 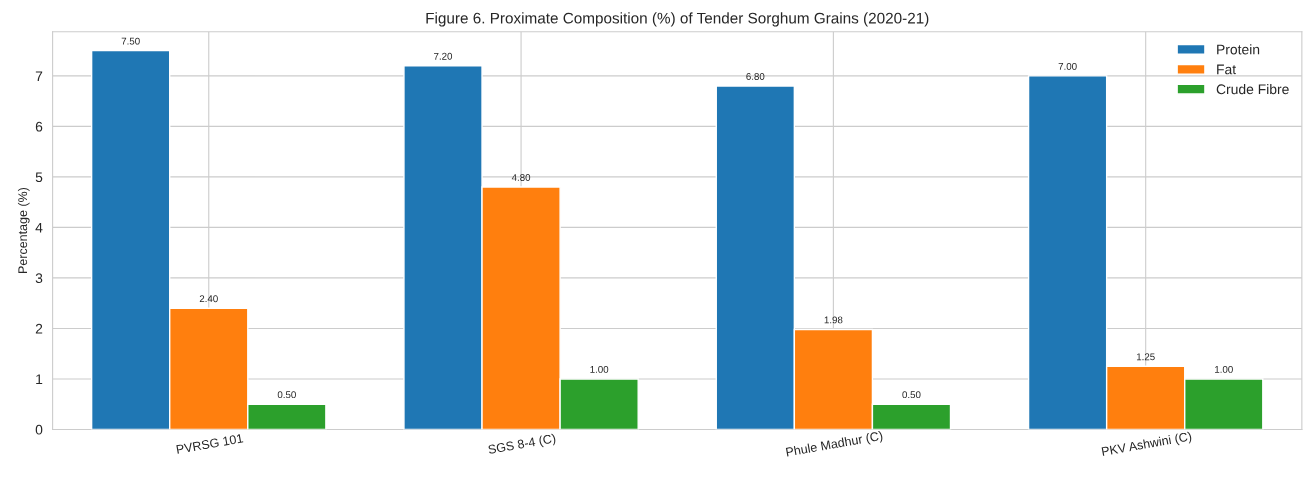 What do you see at coordinates (833, 320) in the screenshot?
I see `data-label: 1.98` at bounding box center [833, 320].